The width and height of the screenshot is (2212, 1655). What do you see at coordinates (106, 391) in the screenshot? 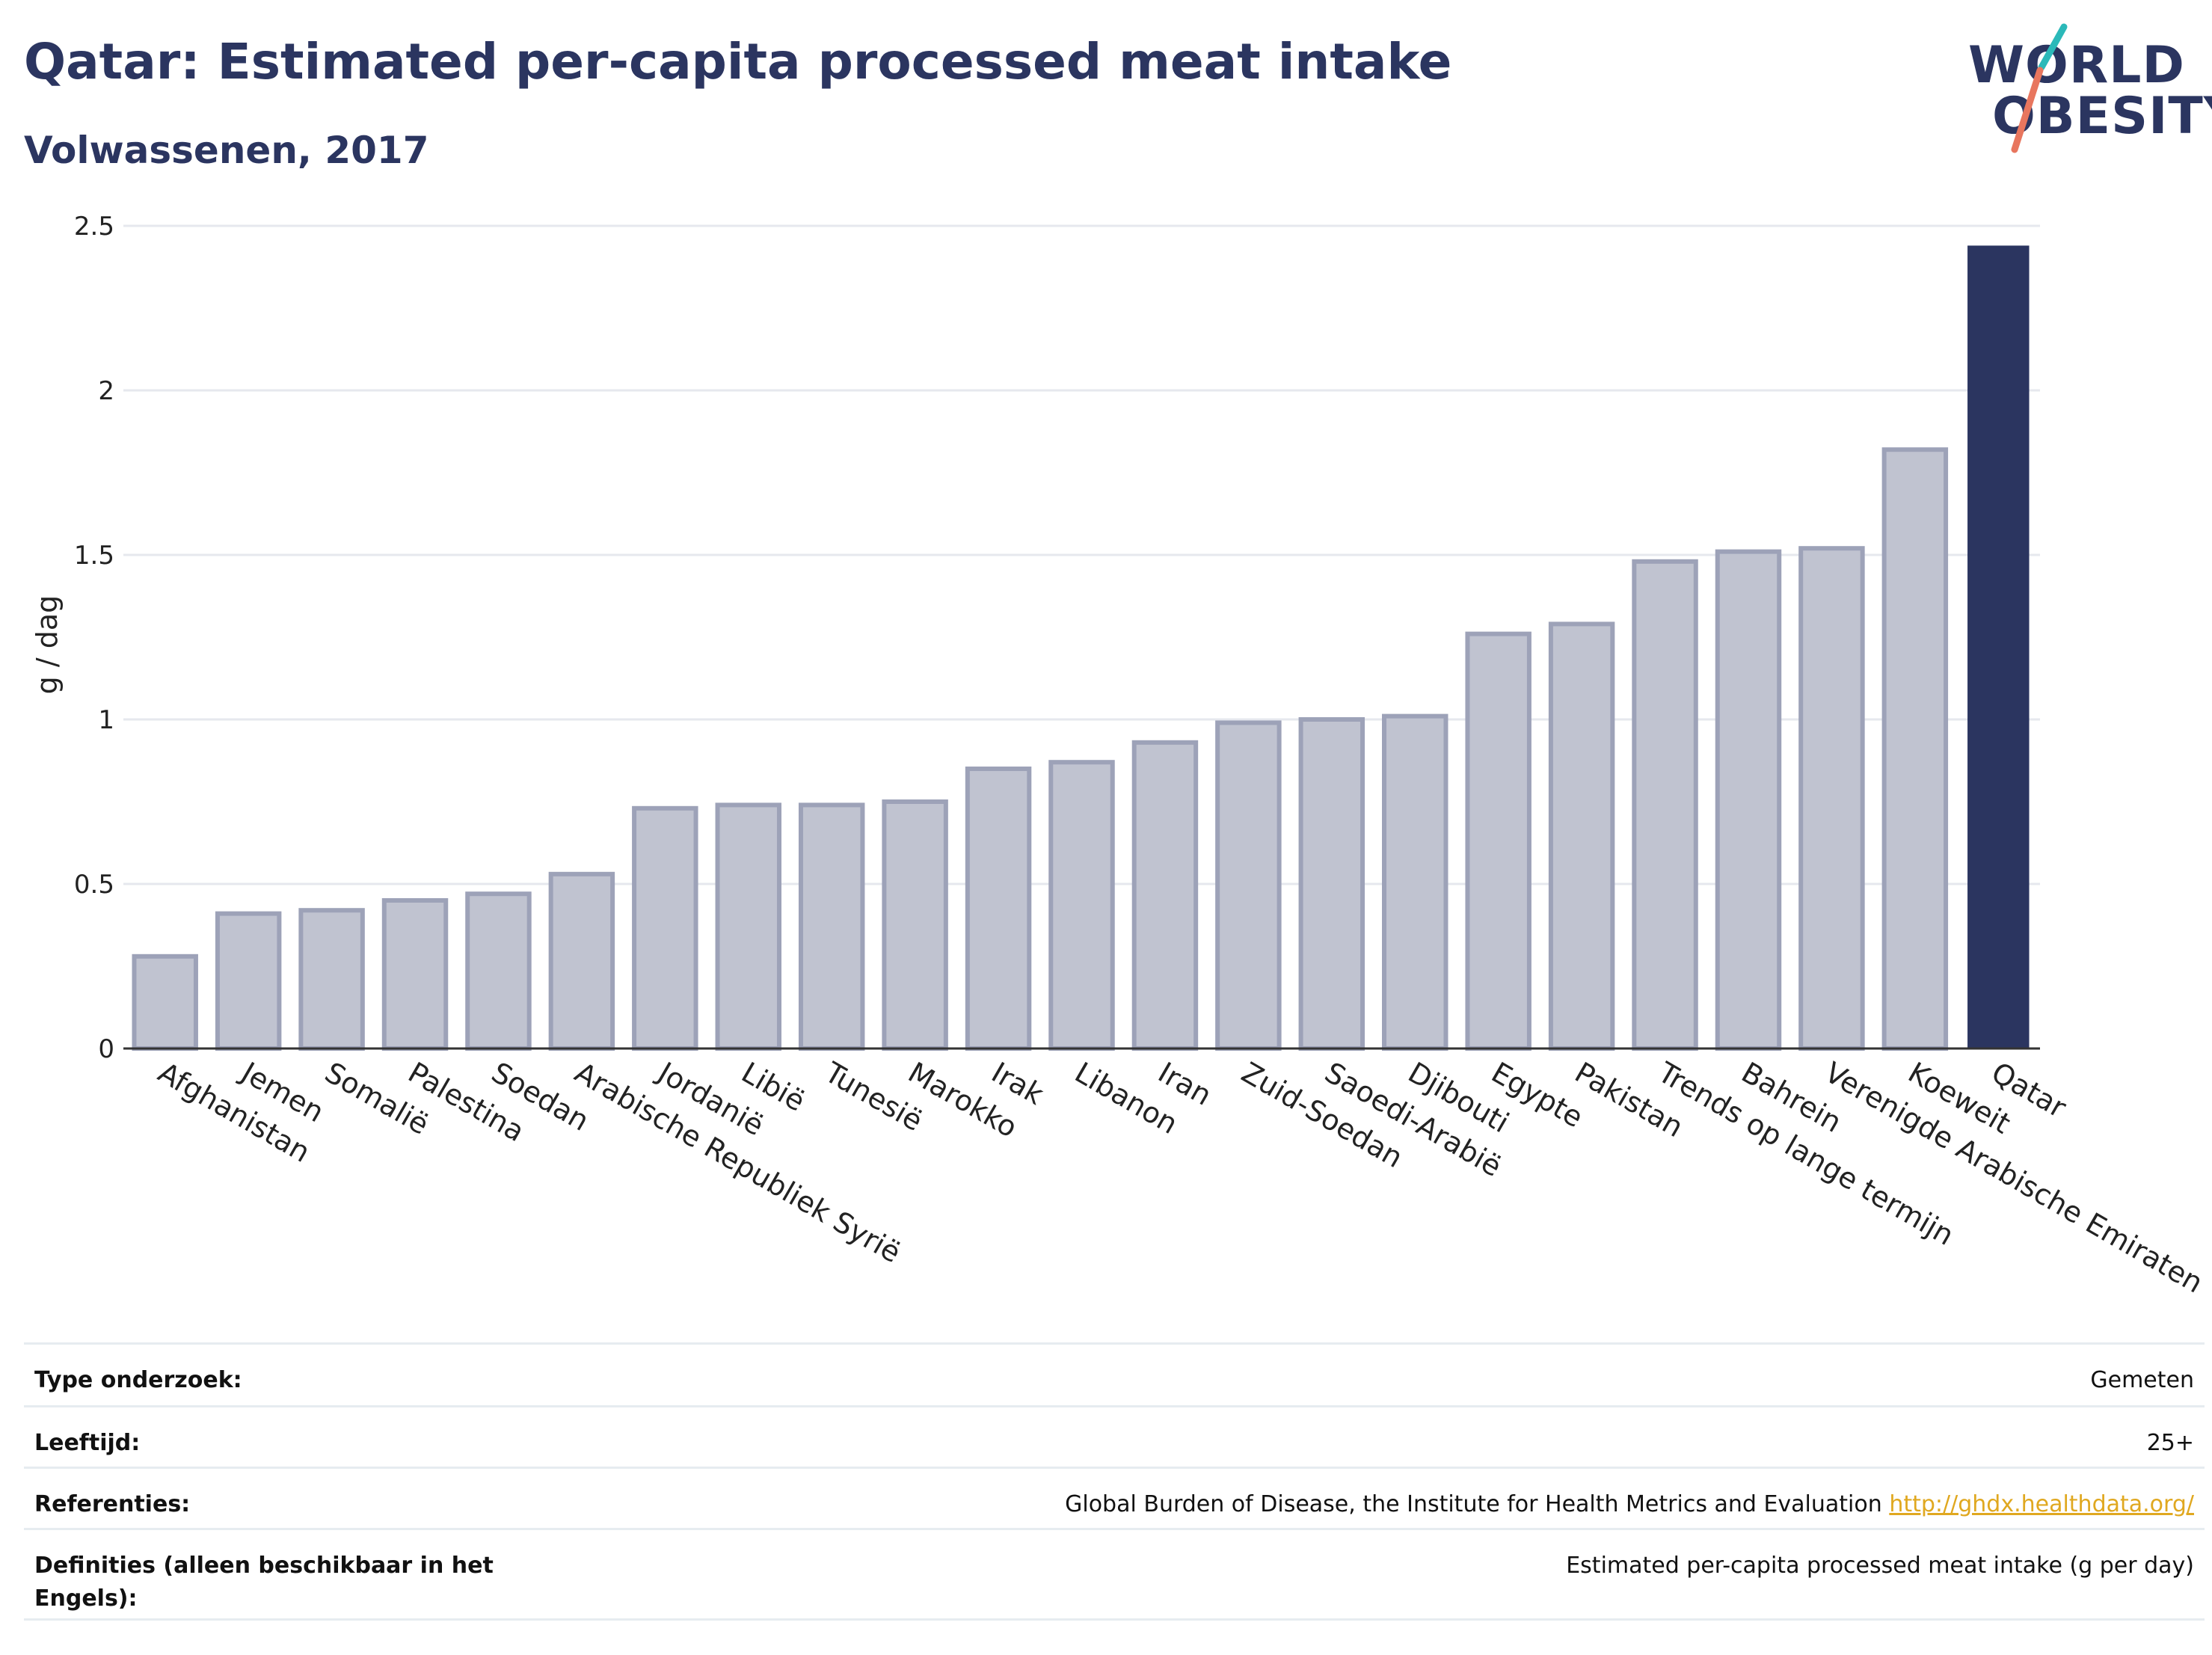
I see `y-tick-label: 2` at bounding box center [106, 391].